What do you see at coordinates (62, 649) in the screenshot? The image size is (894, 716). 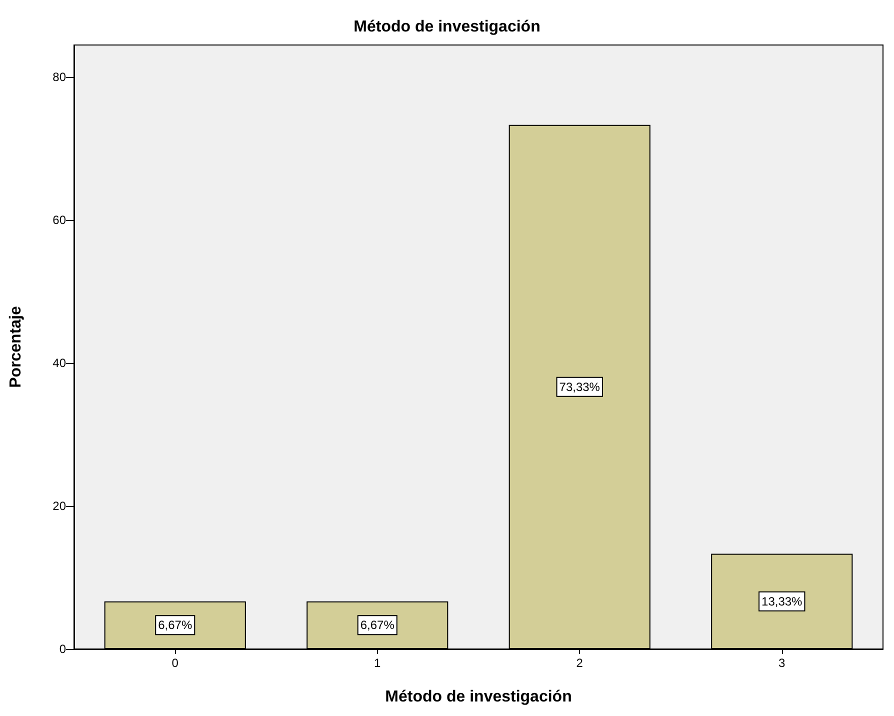 I see `y-tick-label: 0` at bounding box center [62, 649].